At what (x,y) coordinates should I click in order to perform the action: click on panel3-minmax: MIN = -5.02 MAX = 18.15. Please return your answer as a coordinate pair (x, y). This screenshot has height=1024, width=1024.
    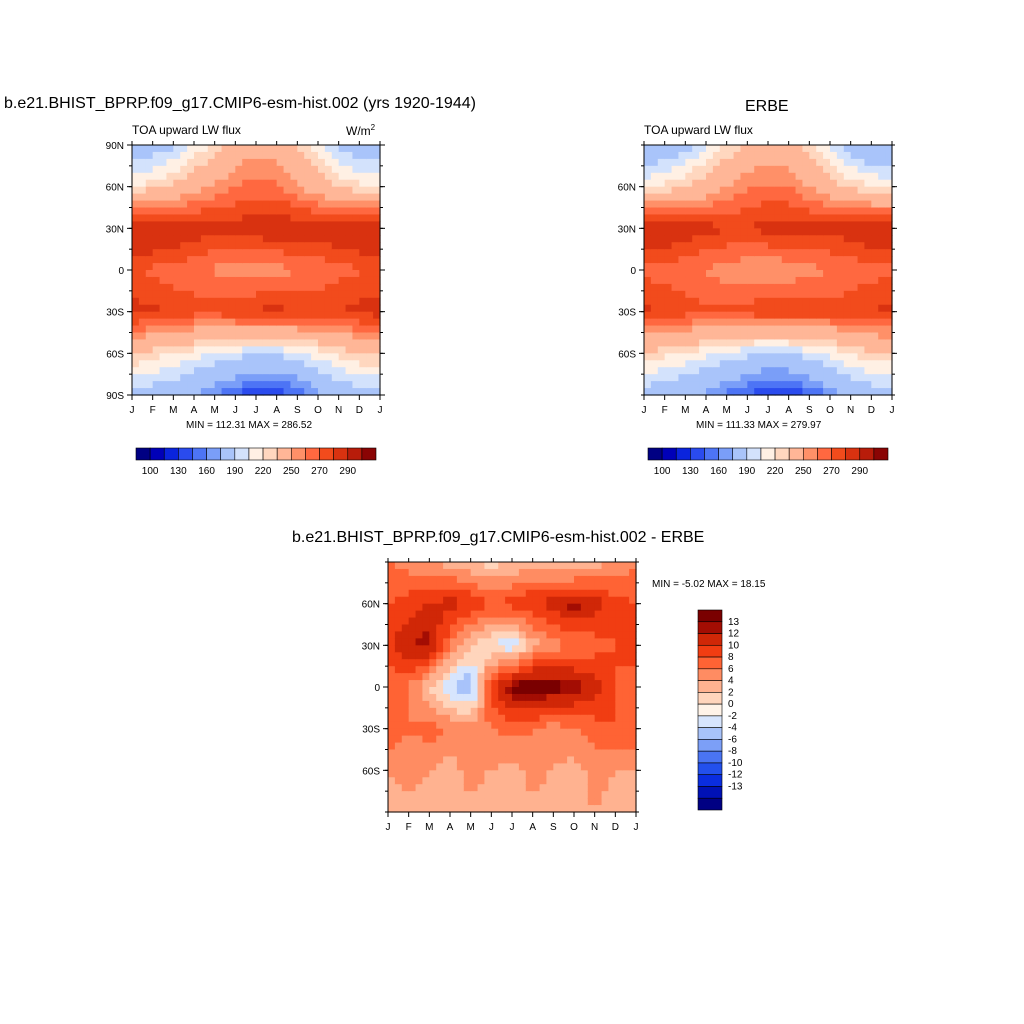
    Looking at the image, I should click on (709, 584).